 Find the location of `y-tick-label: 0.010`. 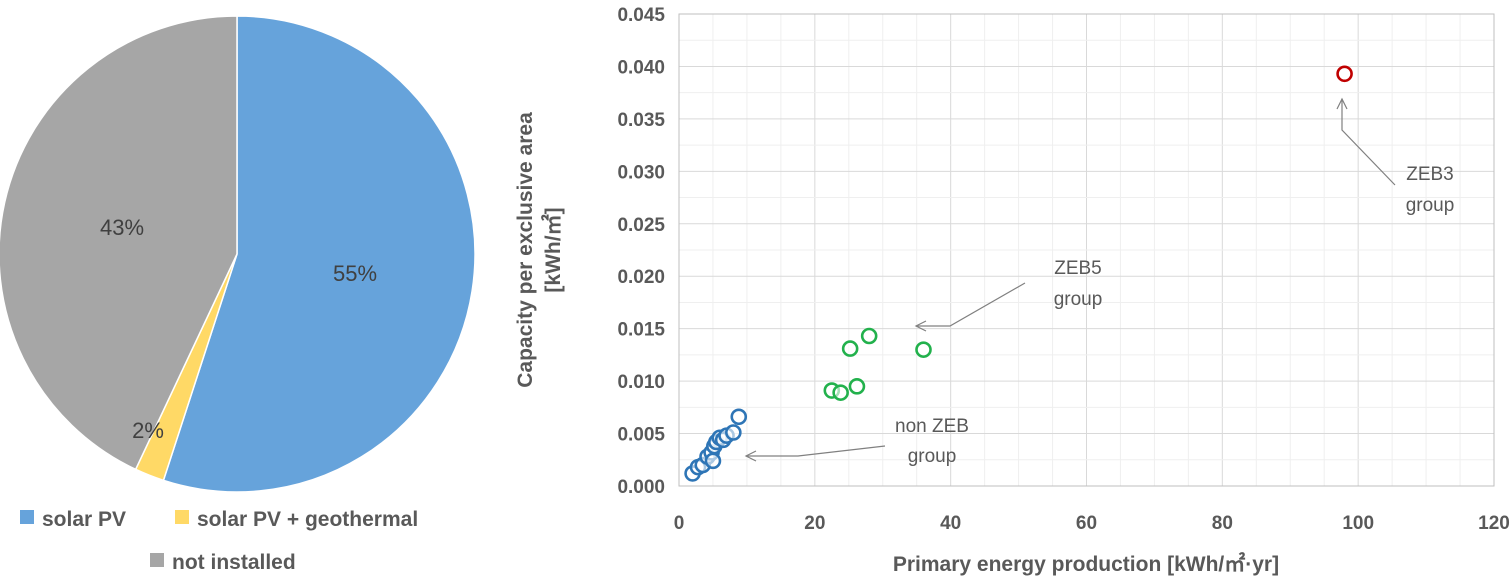

y-tick-label: 0.010 is located at coordinates (641, 382).